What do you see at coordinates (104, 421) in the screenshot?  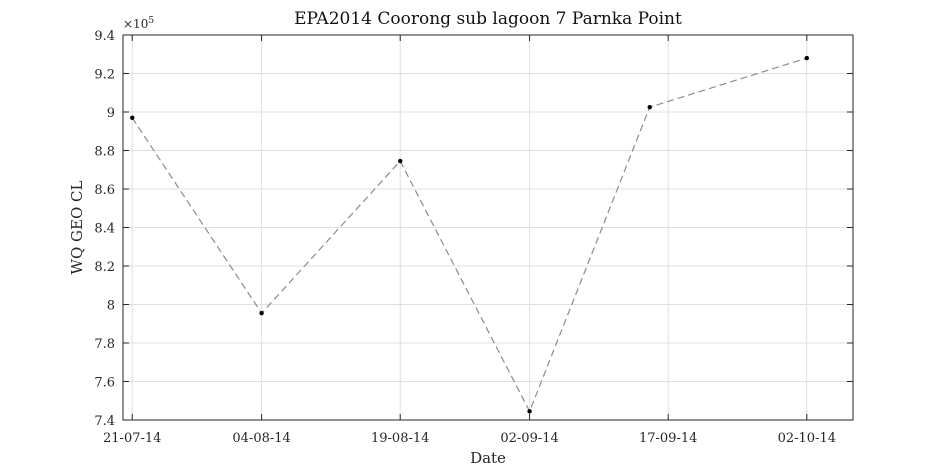 I see `y-tick-label: 7.4` at bounding box center [104, 421].